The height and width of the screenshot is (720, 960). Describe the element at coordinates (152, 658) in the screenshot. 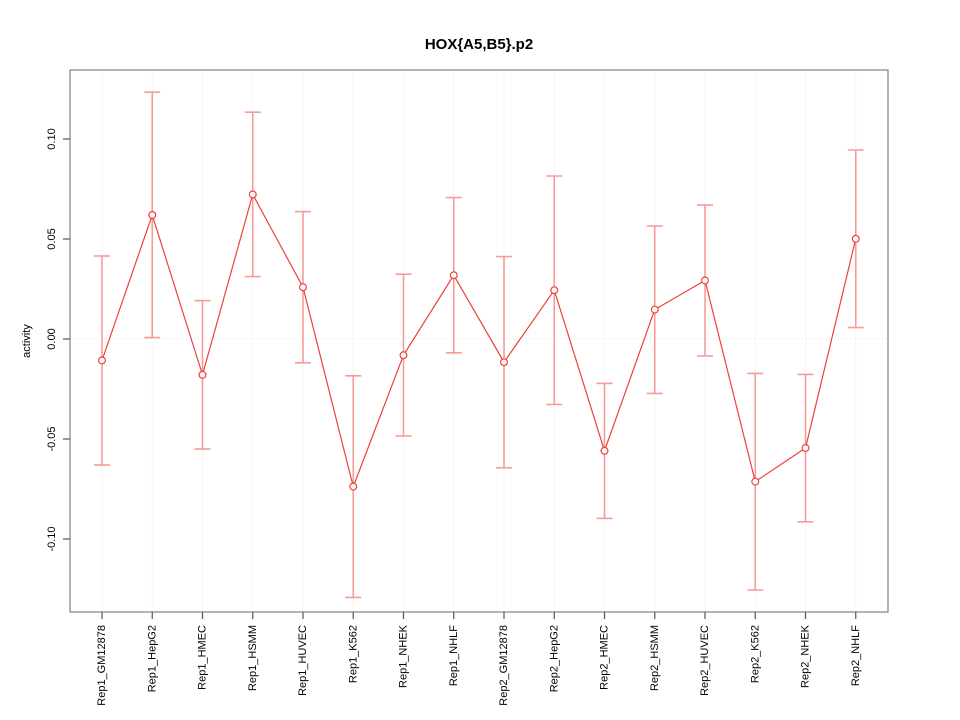

I see `x-tick-label: Rep1_HepG2` at that location.